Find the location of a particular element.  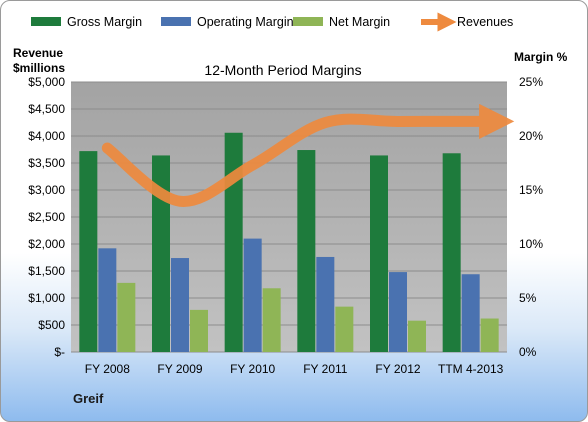

company-name: Greif is located at coordinates (88, 398).